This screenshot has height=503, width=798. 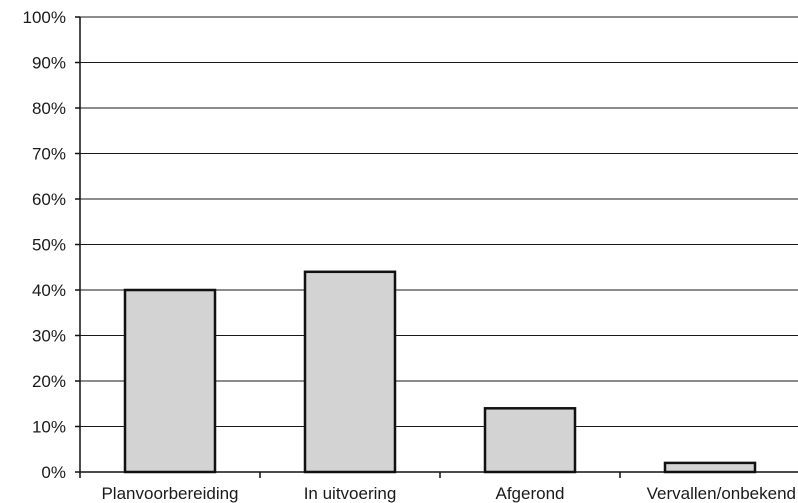 What do you see at coordinates (49, 154) in the screenshot?
I see `y-tick-label: 70%` at bounding box center [49, 154].